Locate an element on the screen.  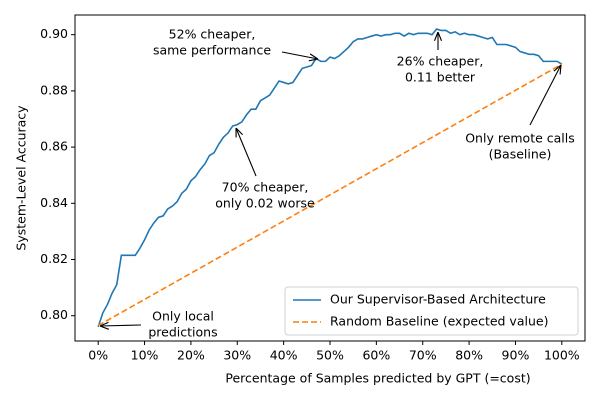
annotation: 70% cheaper, is located at coordinates (265, 187).